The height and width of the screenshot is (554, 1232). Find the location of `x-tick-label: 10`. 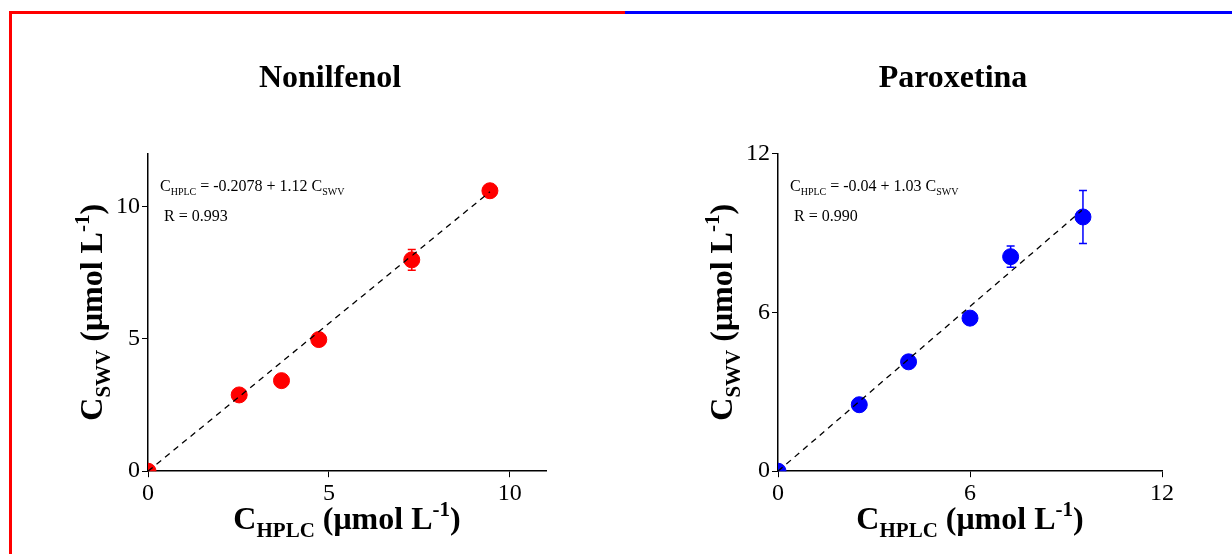

x-tick-label: 10 is located at coordinates (509, 491).